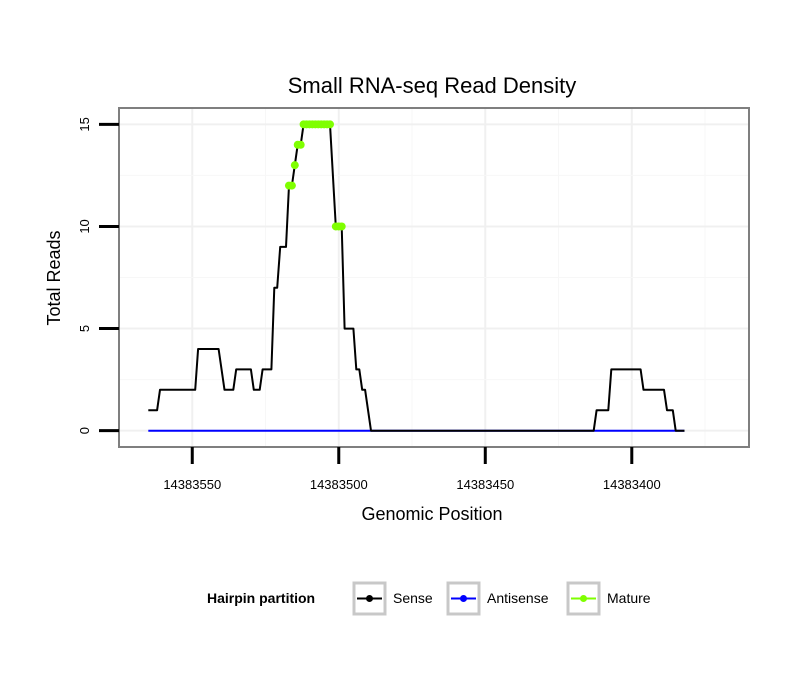  What do you see at coordinates (84, 124) in the screenshot?
I see `y-tick-label: 15` at bounding box center [84, 124].